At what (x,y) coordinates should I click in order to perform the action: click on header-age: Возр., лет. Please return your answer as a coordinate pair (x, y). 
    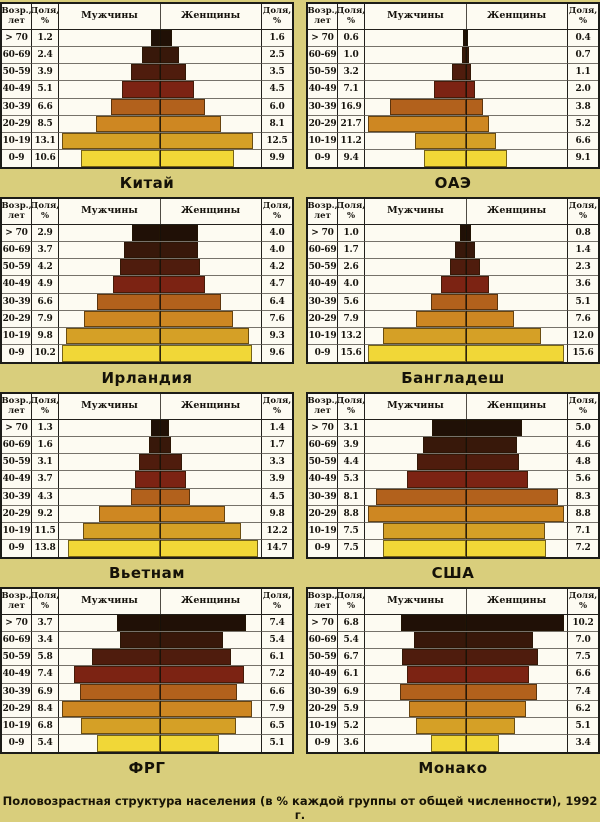
    Looking at the image, I should click on (322, 407).